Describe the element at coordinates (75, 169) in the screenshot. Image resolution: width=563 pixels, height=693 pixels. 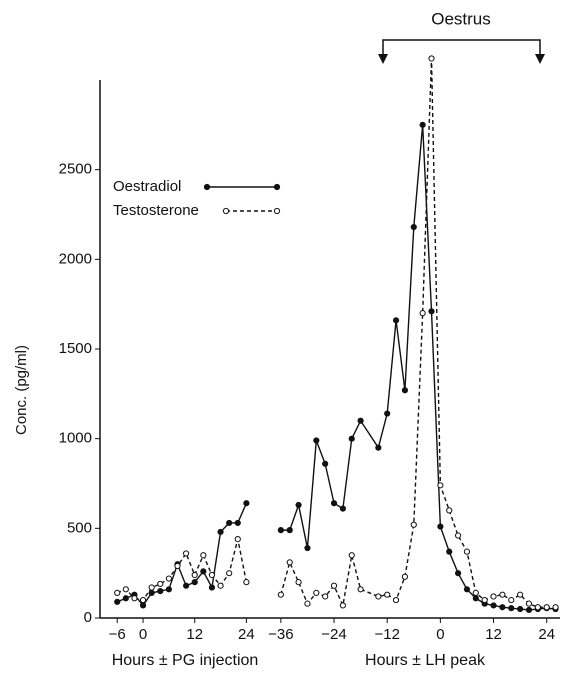
I see `y-tick-label: 2500` at that location.